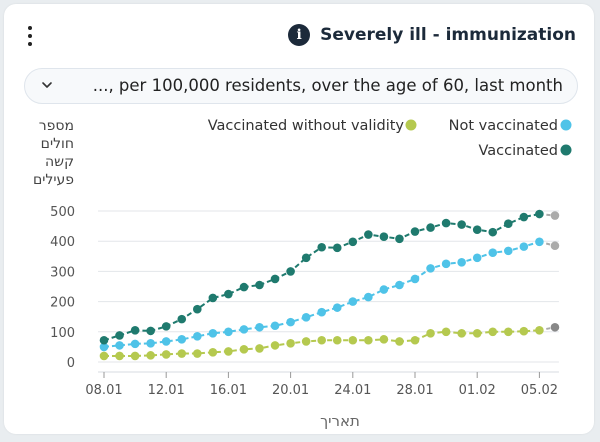 The width and height of the screenshot is (600, 442). I want to click on card-title: Severely ill - immunization, so click(448, 35).